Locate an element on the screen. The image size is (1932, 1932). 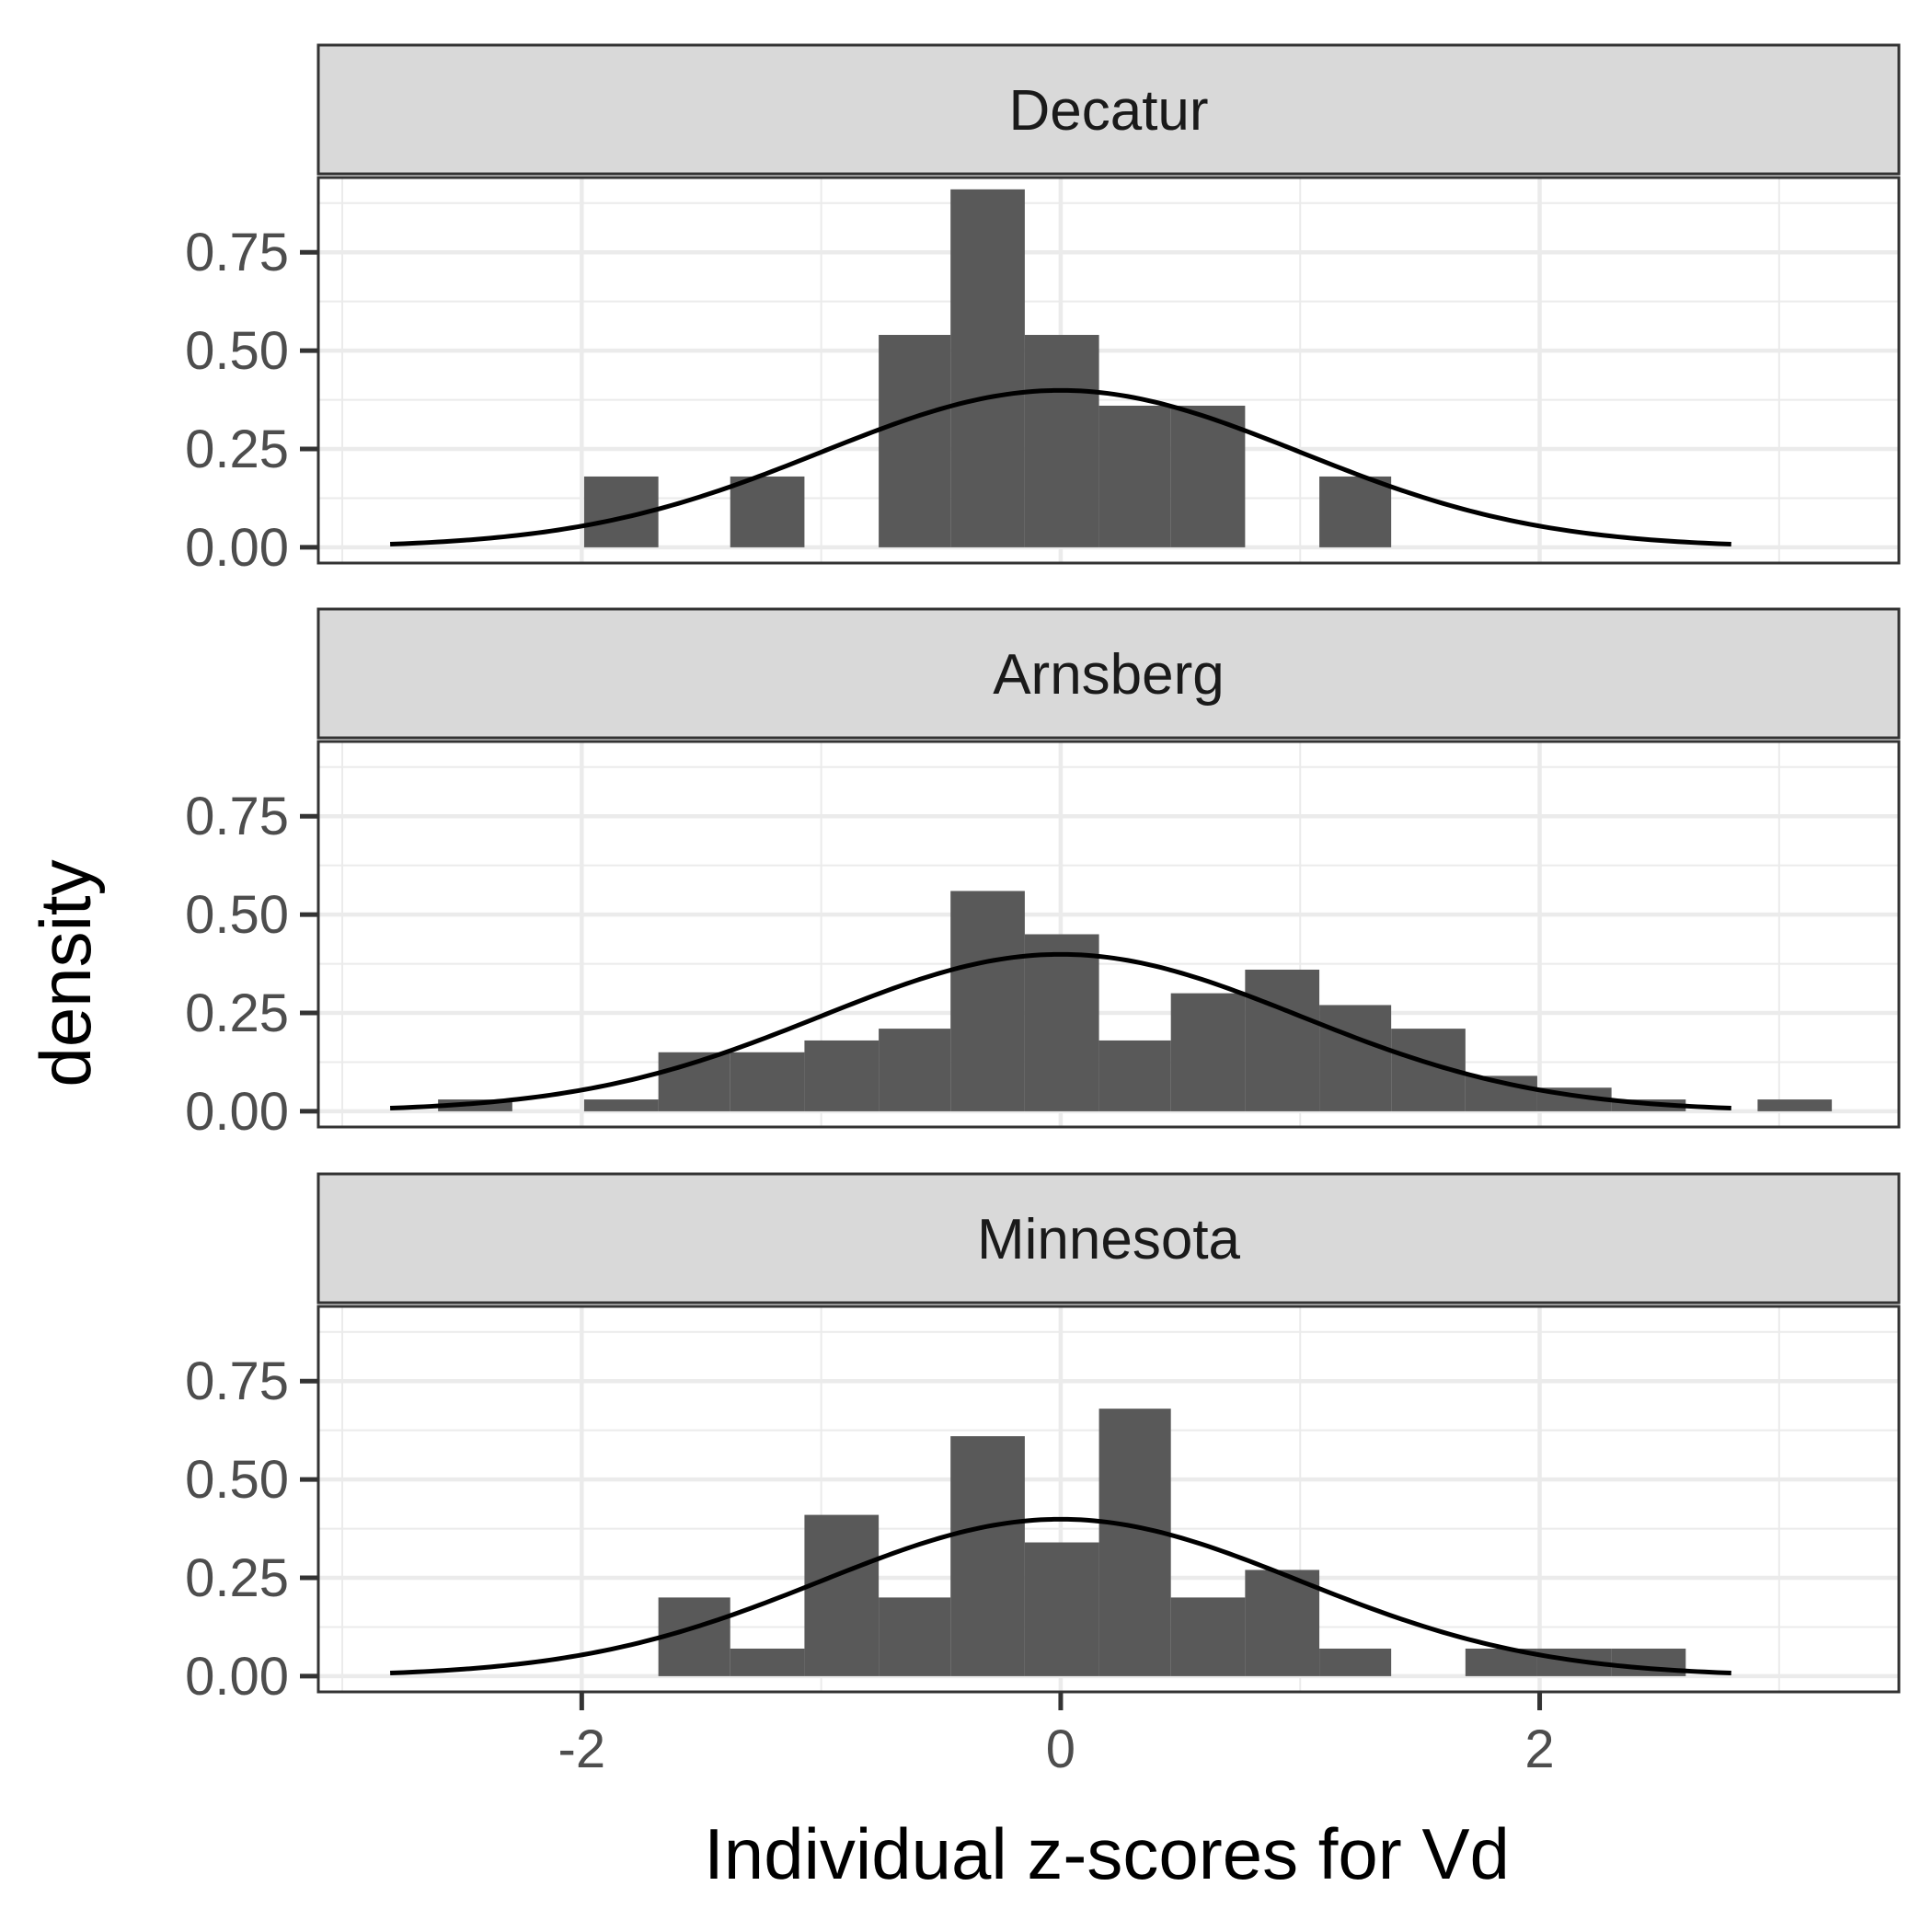
facet-strip-label: Decatur is located at coordinates (1108, 111).